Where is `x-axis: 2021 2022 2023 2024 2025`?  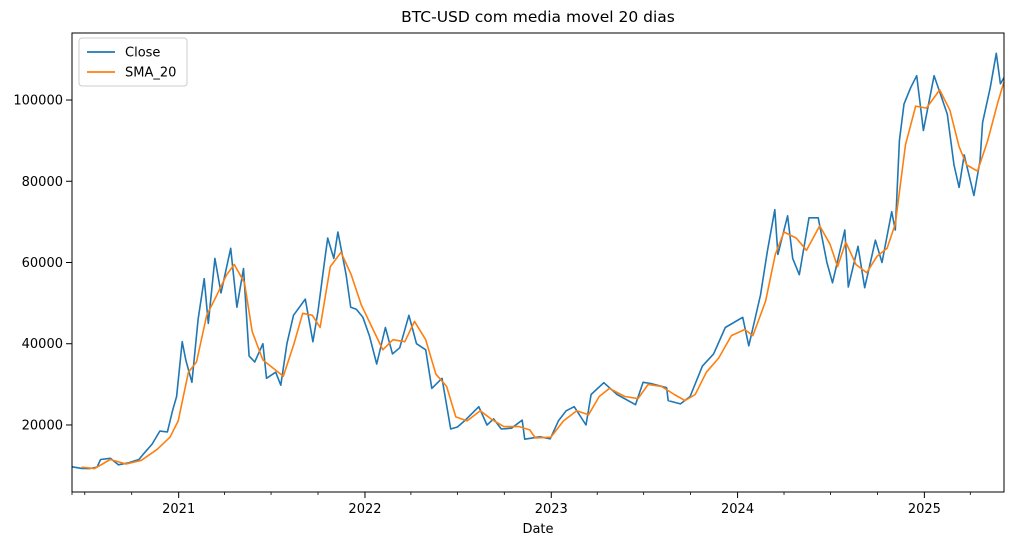 x-axis: 2021 2022 2023 2024 2025 is located at coordinates (521, 504).